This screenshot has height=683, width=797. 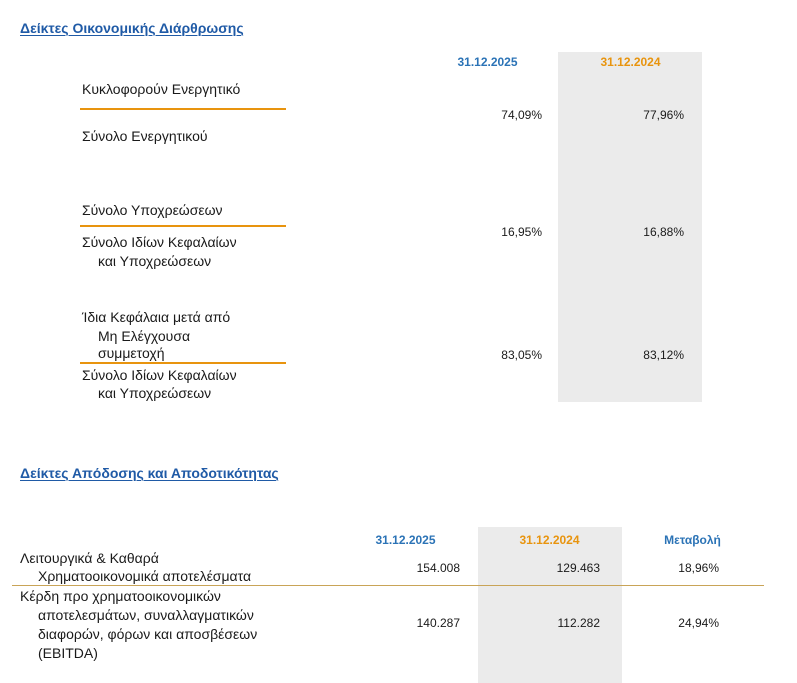 I want to click on ratio3-numerator-line1: Ίδια Κεφάλαια μετά από, so click(x=156, y=317).